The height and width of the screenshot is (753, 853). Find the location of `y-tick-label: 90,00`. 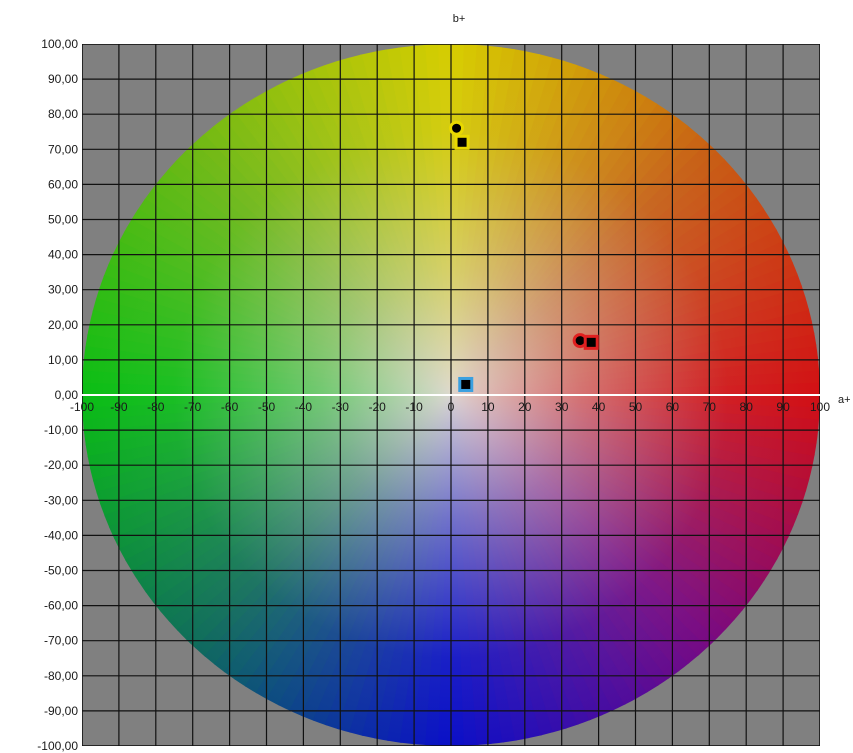

y-tick-label: 90,00 is located at coordinates (63, 79).